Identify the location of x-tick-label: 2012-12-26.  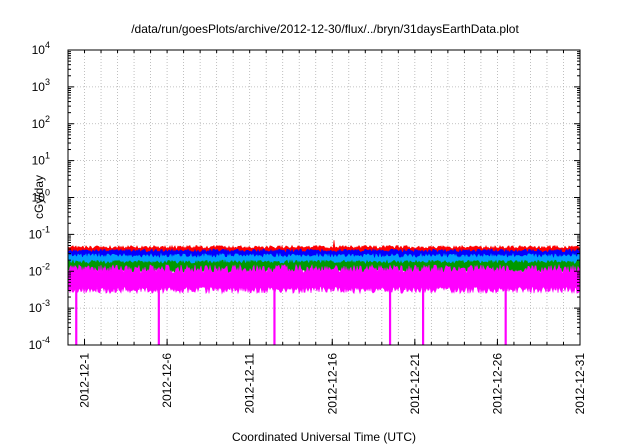
(497, 384).